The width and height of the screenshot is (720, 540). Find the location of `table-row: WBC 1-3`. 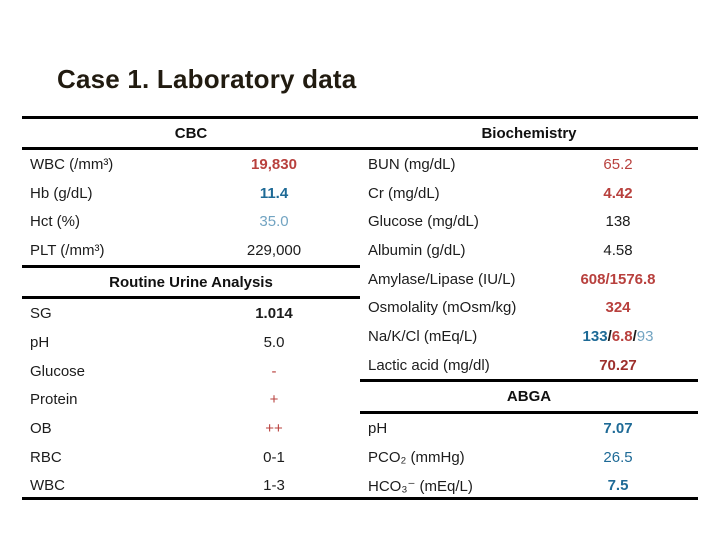

table-row: WBC 1-3 is located at coordinates (191, 485).